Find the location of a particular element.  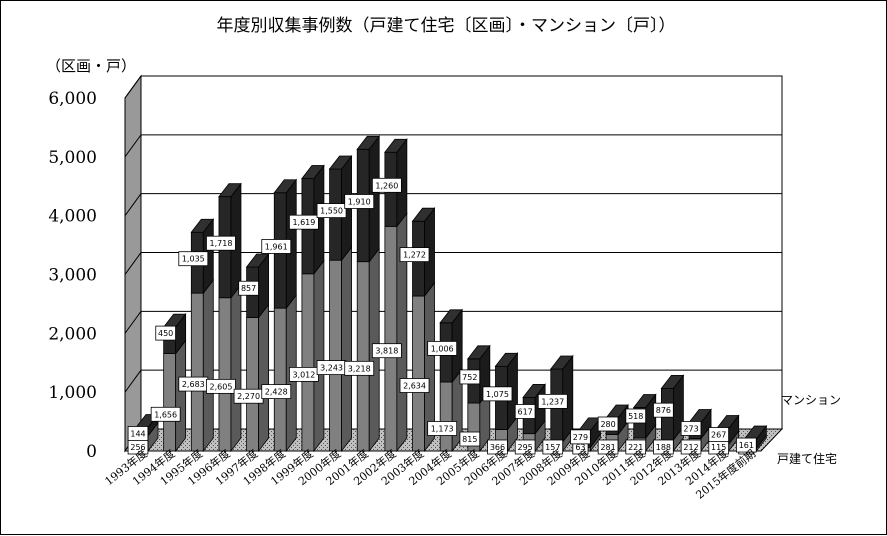

label-detached-20-text: 212 is located at coordinates (690, 447).